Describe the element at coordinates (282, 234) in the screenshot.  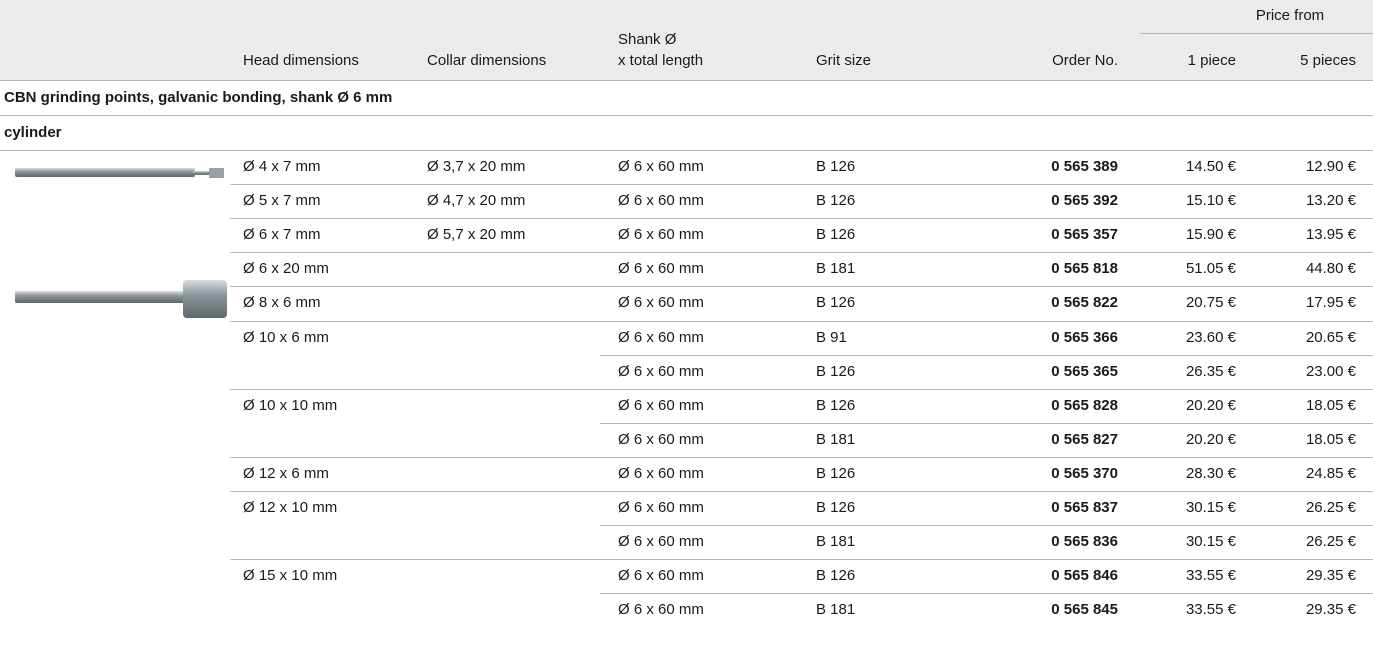
I see `head-dimensions: Ø 6 x 7 mm` at that location.